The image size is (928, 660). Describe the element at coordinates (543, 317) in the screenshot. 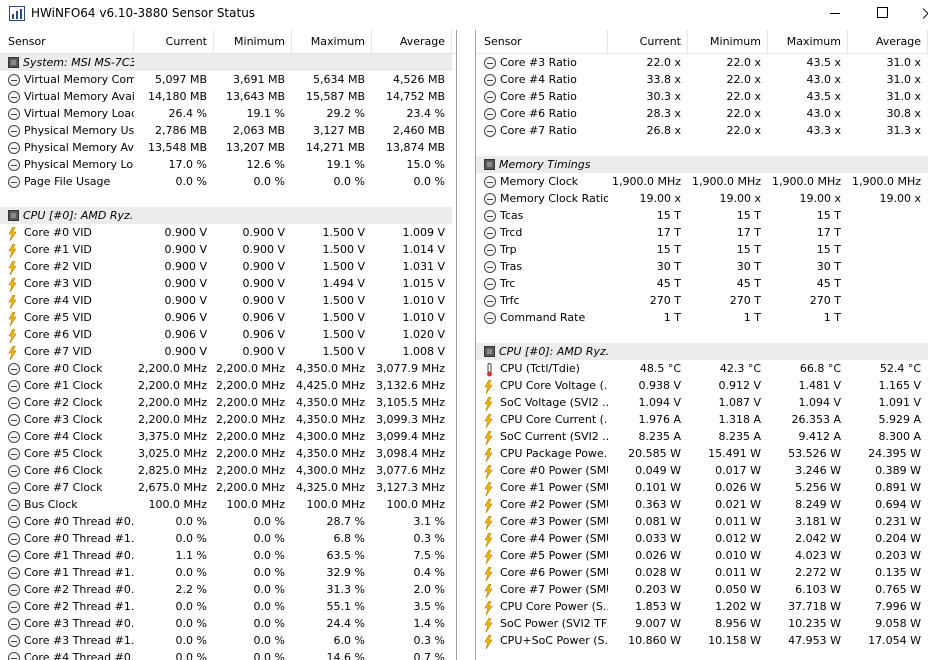

I see `sensor-label: Command Rate` at that location.